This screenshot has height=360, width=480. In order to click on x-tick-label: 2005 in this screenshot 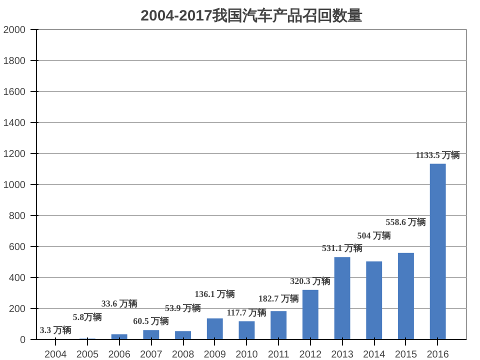, I will do `click(88, 355)`.